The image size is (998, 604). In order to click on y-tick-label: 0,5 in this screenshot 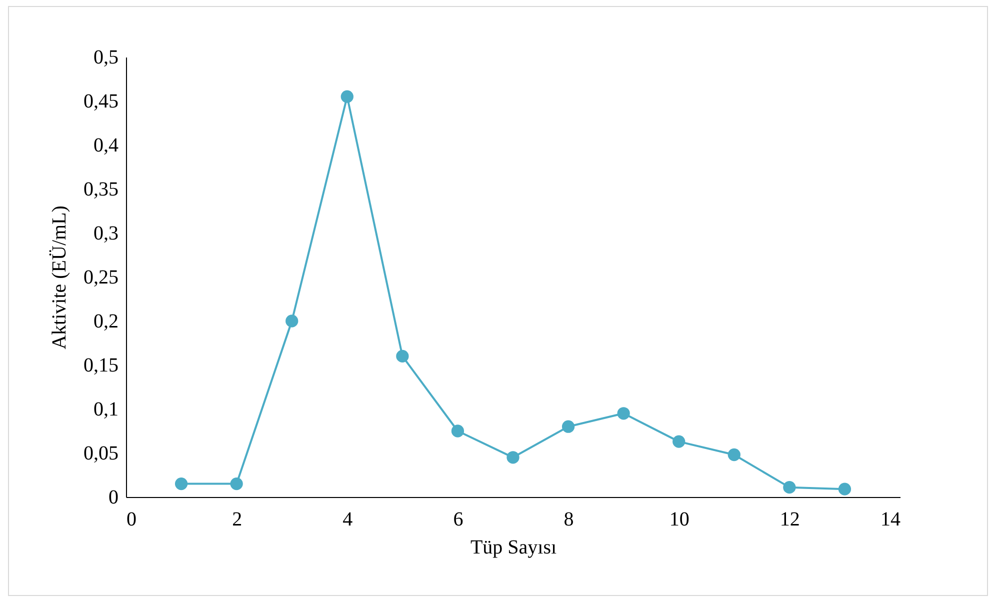, I will do `click(106, 57)`.